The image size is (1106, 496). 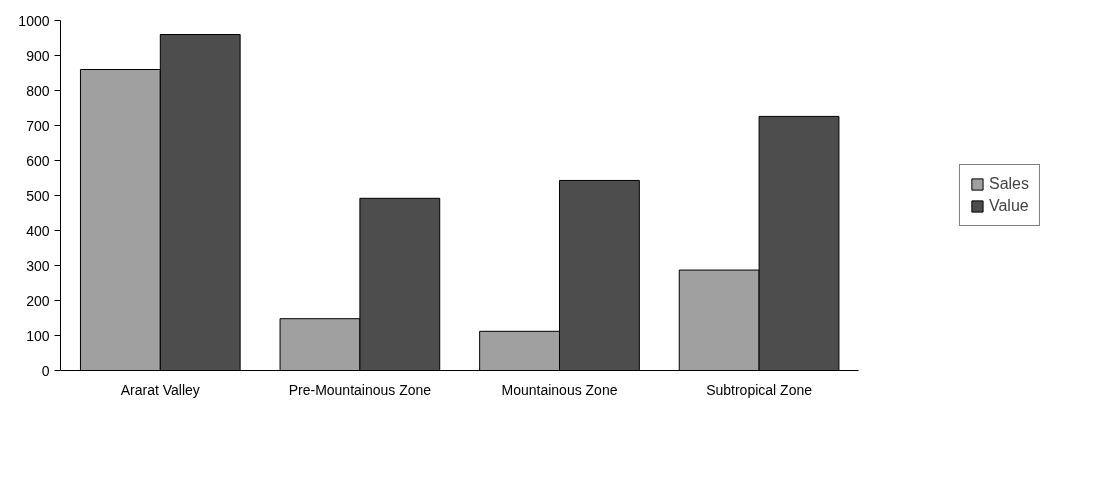 I want to click on y-tick-label: 400, so click(x=38, y=230).